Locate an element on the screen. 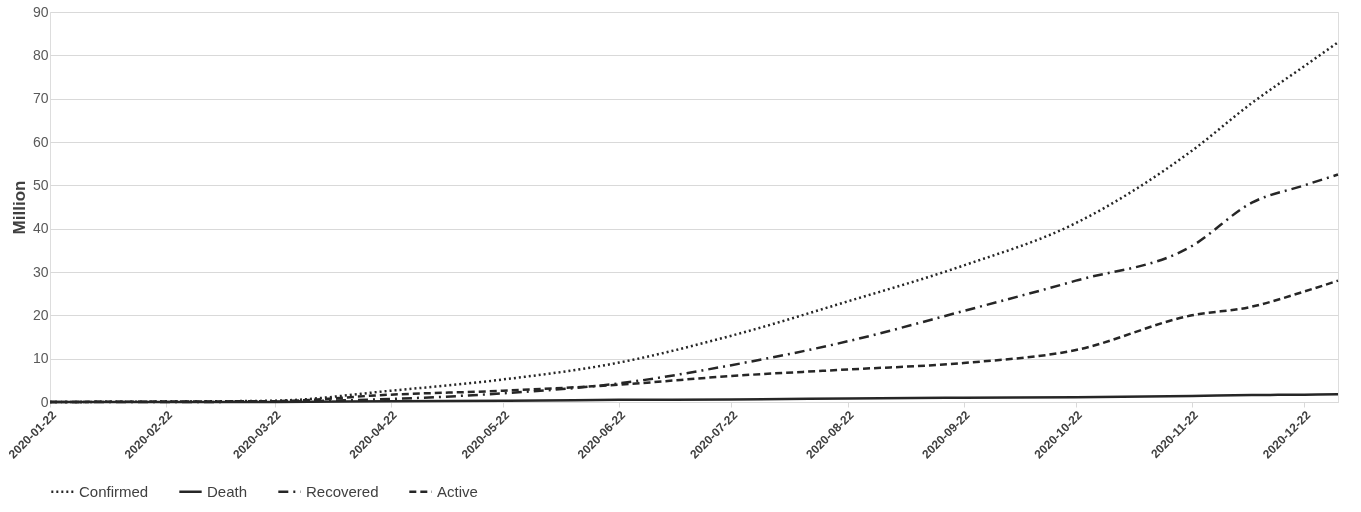 The width and height of the screenshot is (1361, 512). y-tick-label: 80 is located at coordinates (40, 54).